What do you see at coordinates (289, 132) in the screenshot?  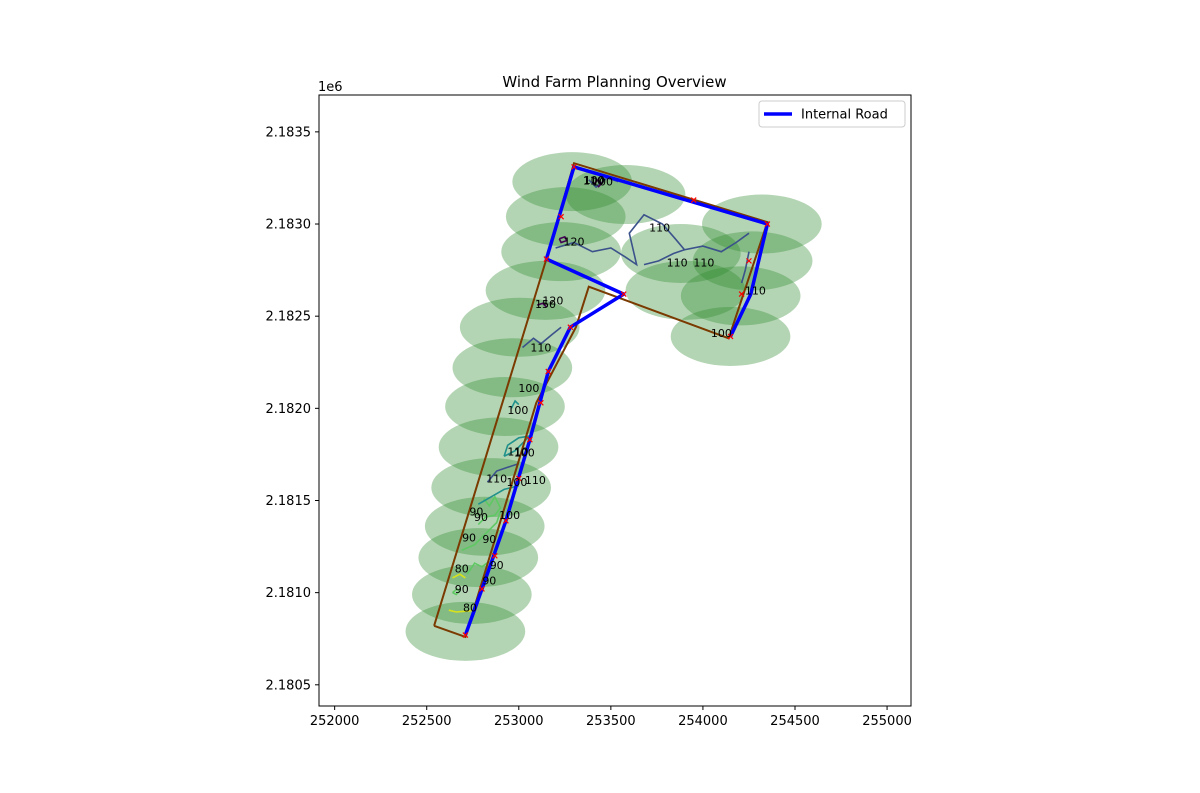 I see `y-tick-label-6: 2.1835` at bounding box center [289, 132].